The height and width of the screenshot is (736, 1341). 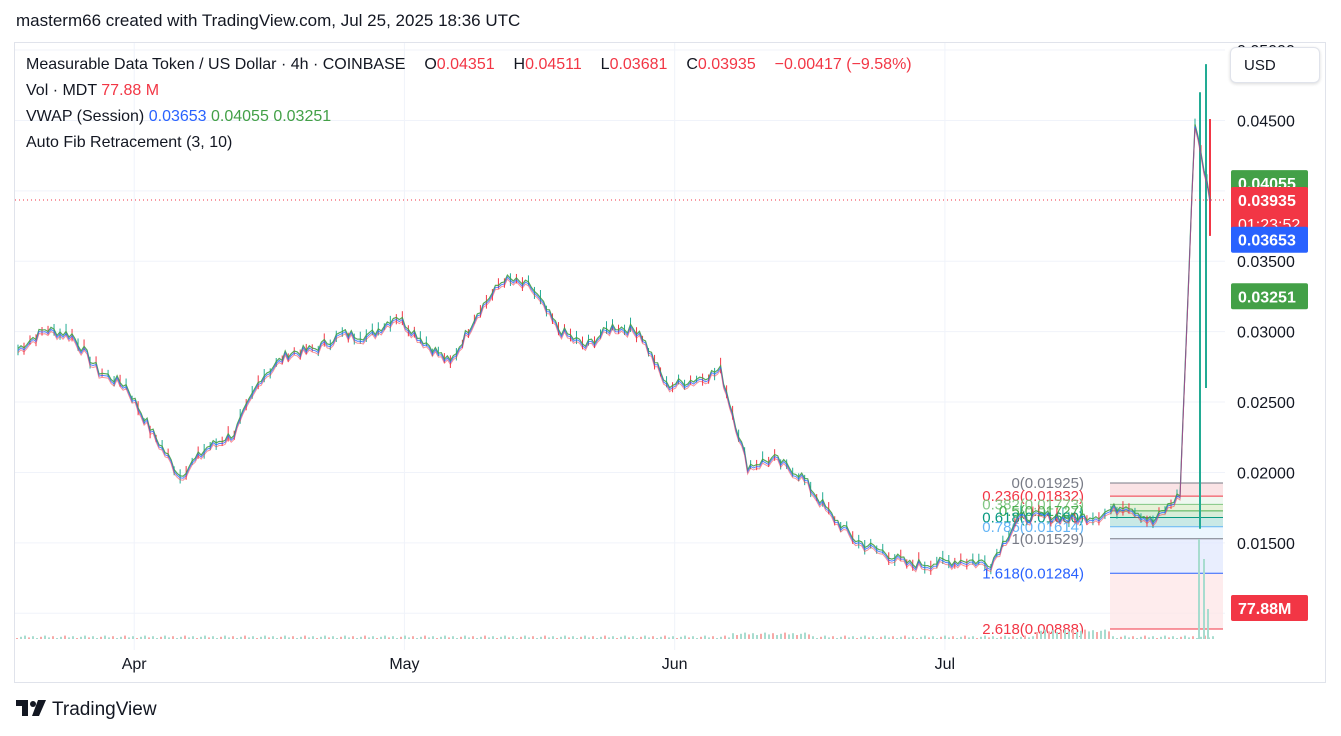 I want to click on vwap-lower-label: 0.03251, so click(x=1267, y=297).